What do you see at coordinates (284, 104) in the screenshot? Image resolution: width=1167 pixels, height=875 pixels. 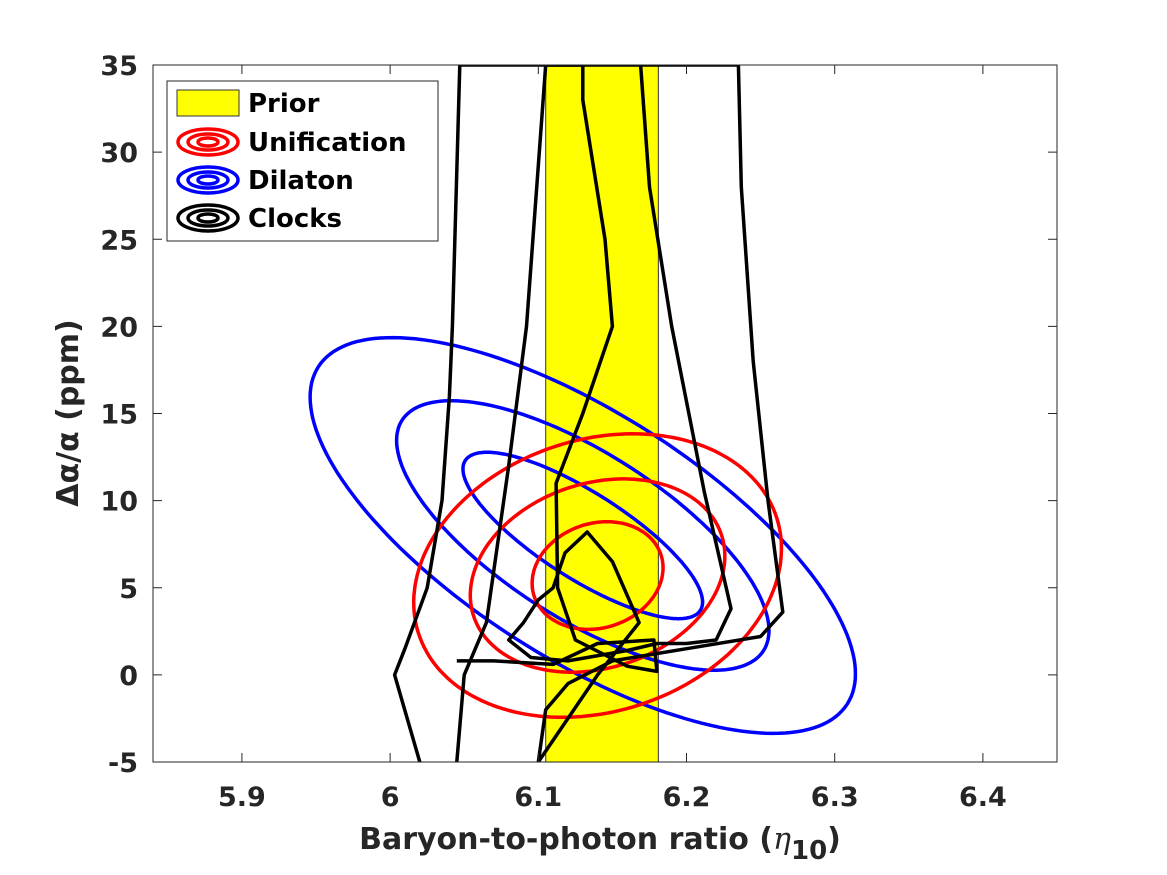 I see `legend-label-prior: Prior` at bounding box center [284, 104].